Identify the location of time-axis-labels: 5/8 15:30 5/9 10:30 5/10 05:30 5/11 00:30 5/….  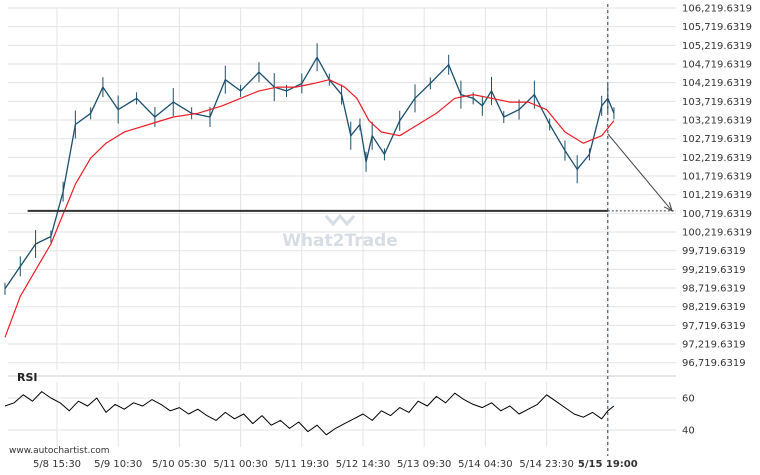
(335, 464).